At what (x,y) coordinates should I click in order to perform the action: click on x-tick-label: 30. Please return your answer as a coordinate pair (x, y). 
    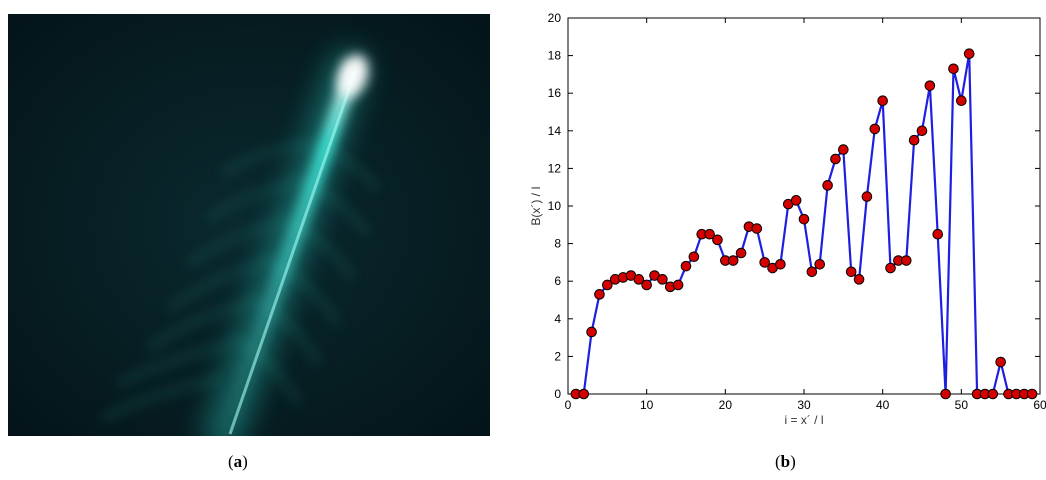
    Looking at the image, I should click on (804, 405).